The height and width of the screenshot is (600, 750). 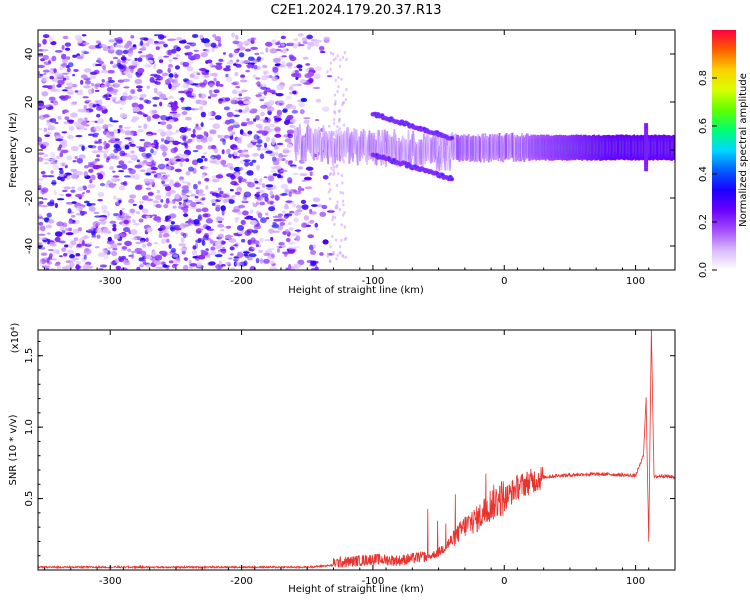 What do you see at coordinates (635, 581) in the screenshot?
I see `x-tick-label: 100` at bounding box center [635, 581].